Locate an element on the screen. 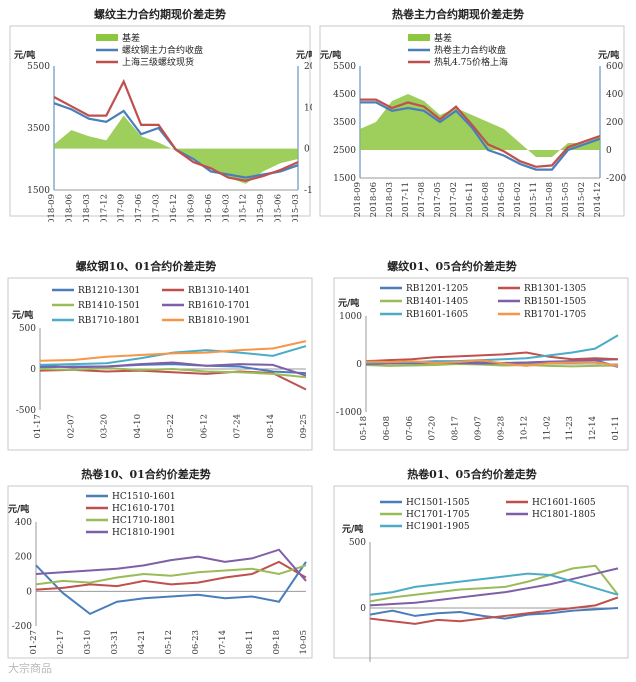 Image resolution: width=636 pixels, height=682 pixels. legend-label: HC1801-1805 is located at coordinates (564, 515).